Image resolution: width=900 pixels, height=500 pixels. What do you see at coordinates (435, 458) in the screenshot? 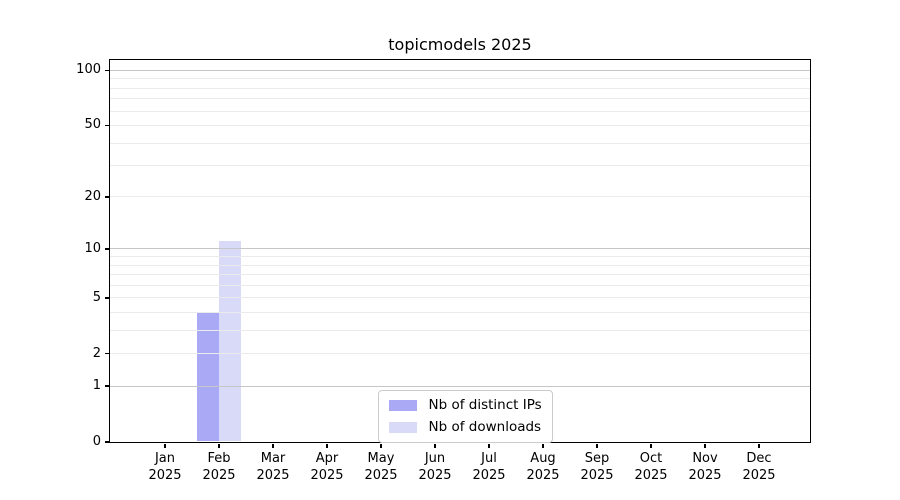
I see `x-tick-month: Jun` at bounding box center [435, 458].